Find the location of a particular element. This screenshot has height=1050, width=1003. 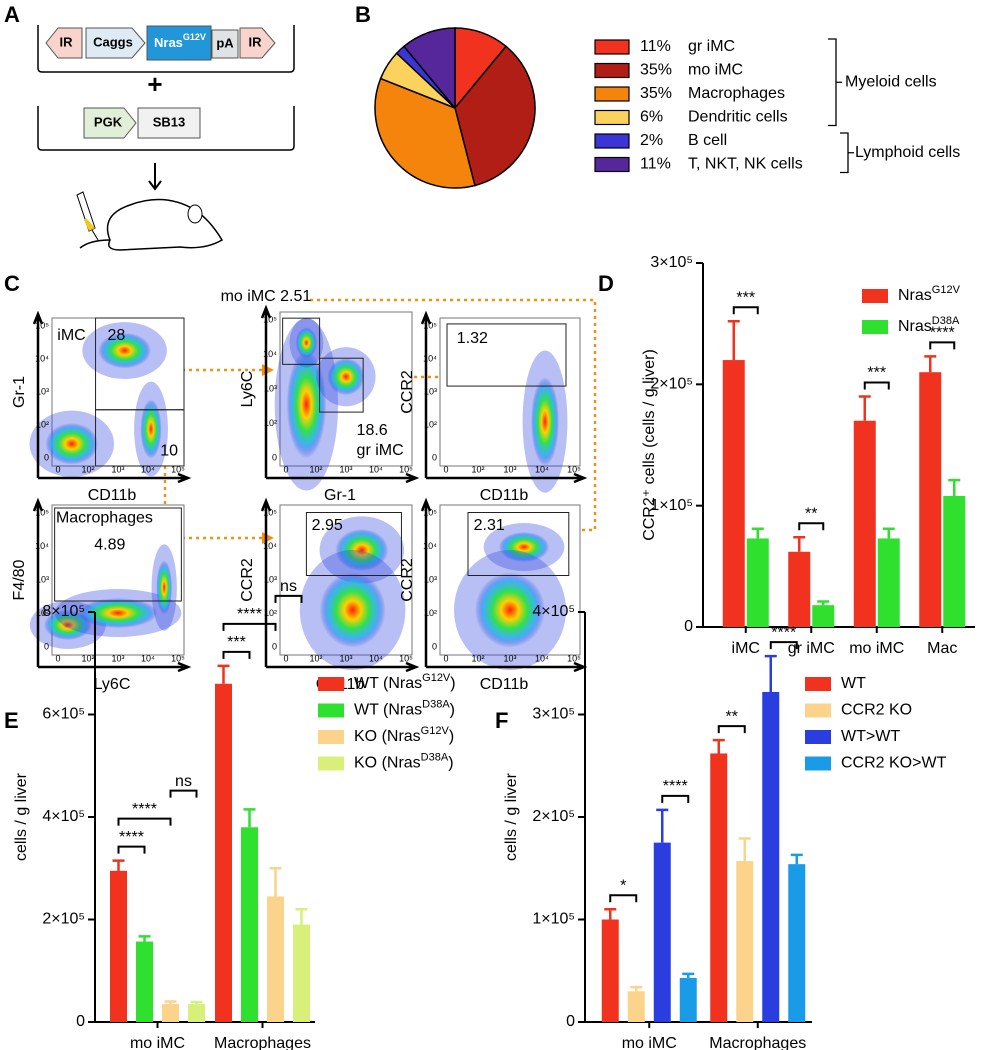

mouse-ear is located at coordinates (195, 214).